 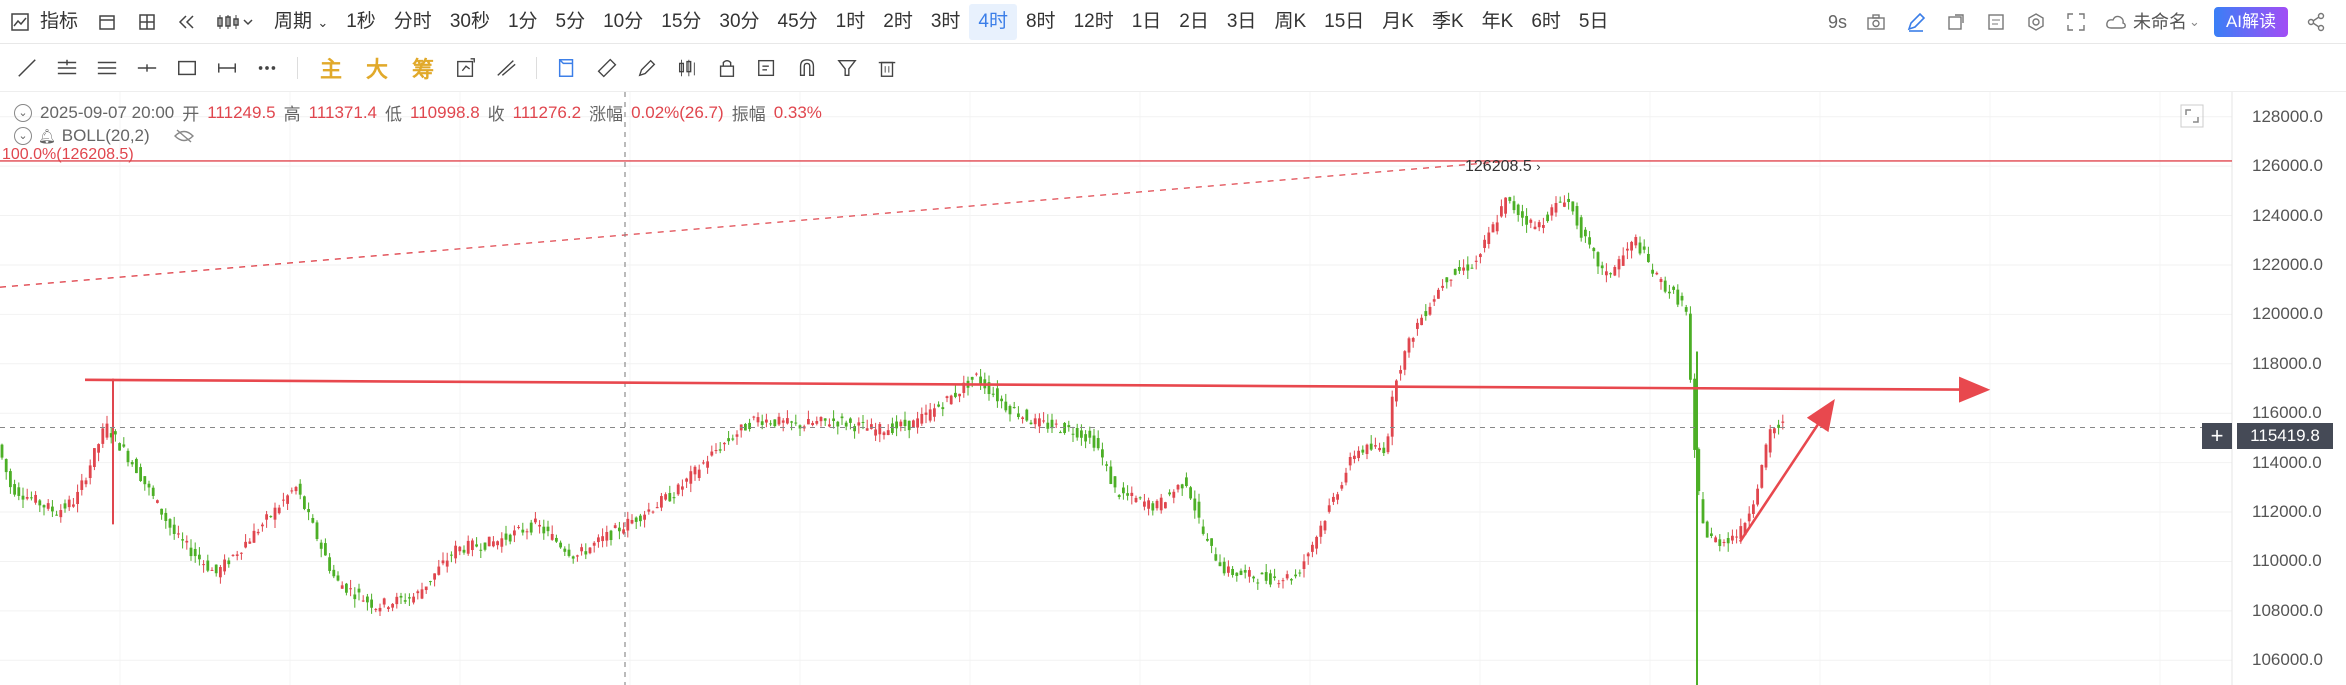 I want to click on interval-1分: 1分, so click(x=522, y=21).